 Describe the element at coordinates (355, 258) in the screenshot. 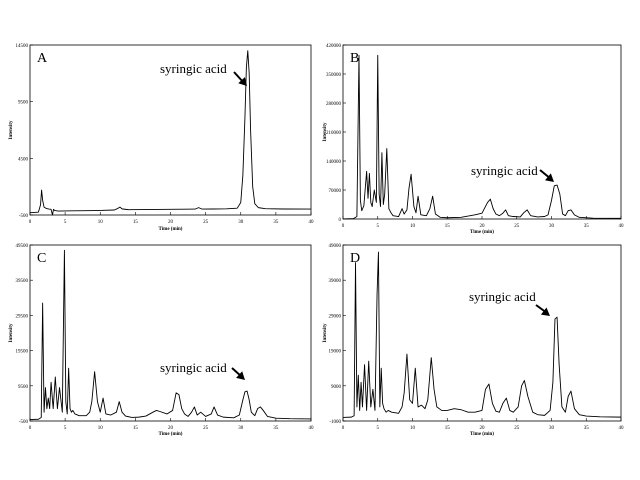

I see `panel-label: D` at that location.